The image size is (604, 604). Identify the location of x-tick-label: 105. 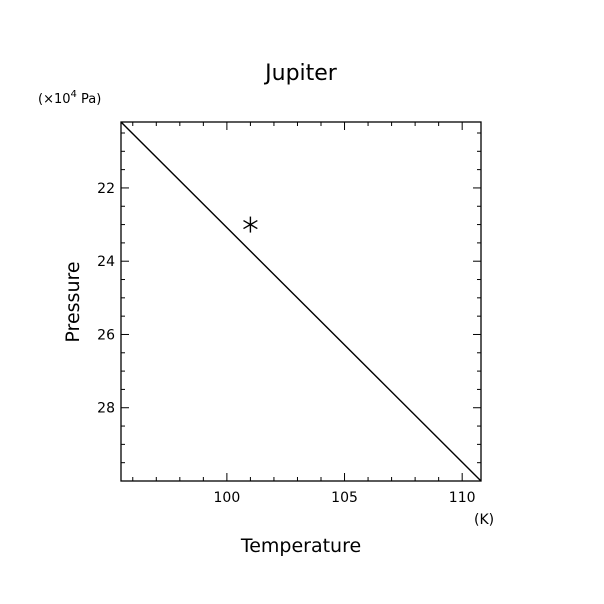
(344, 498).